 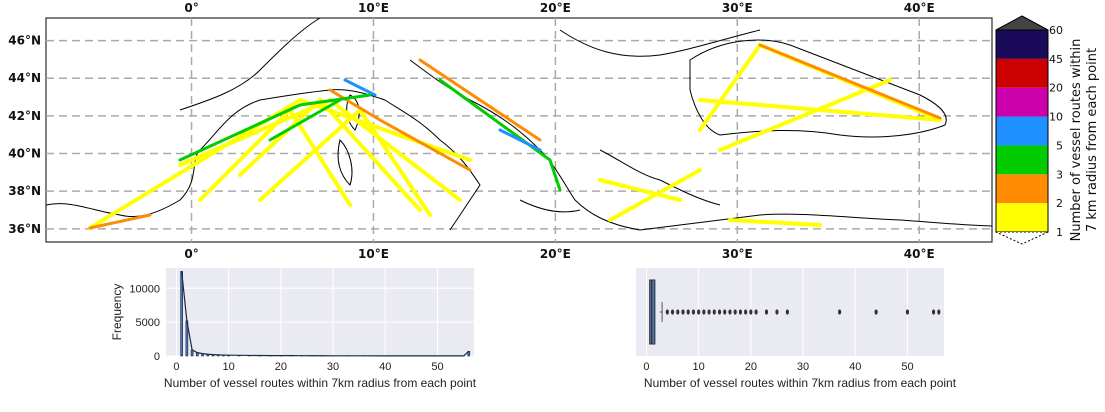 I want to click on lat-tick: 40°N, so click(x=24, y=154).